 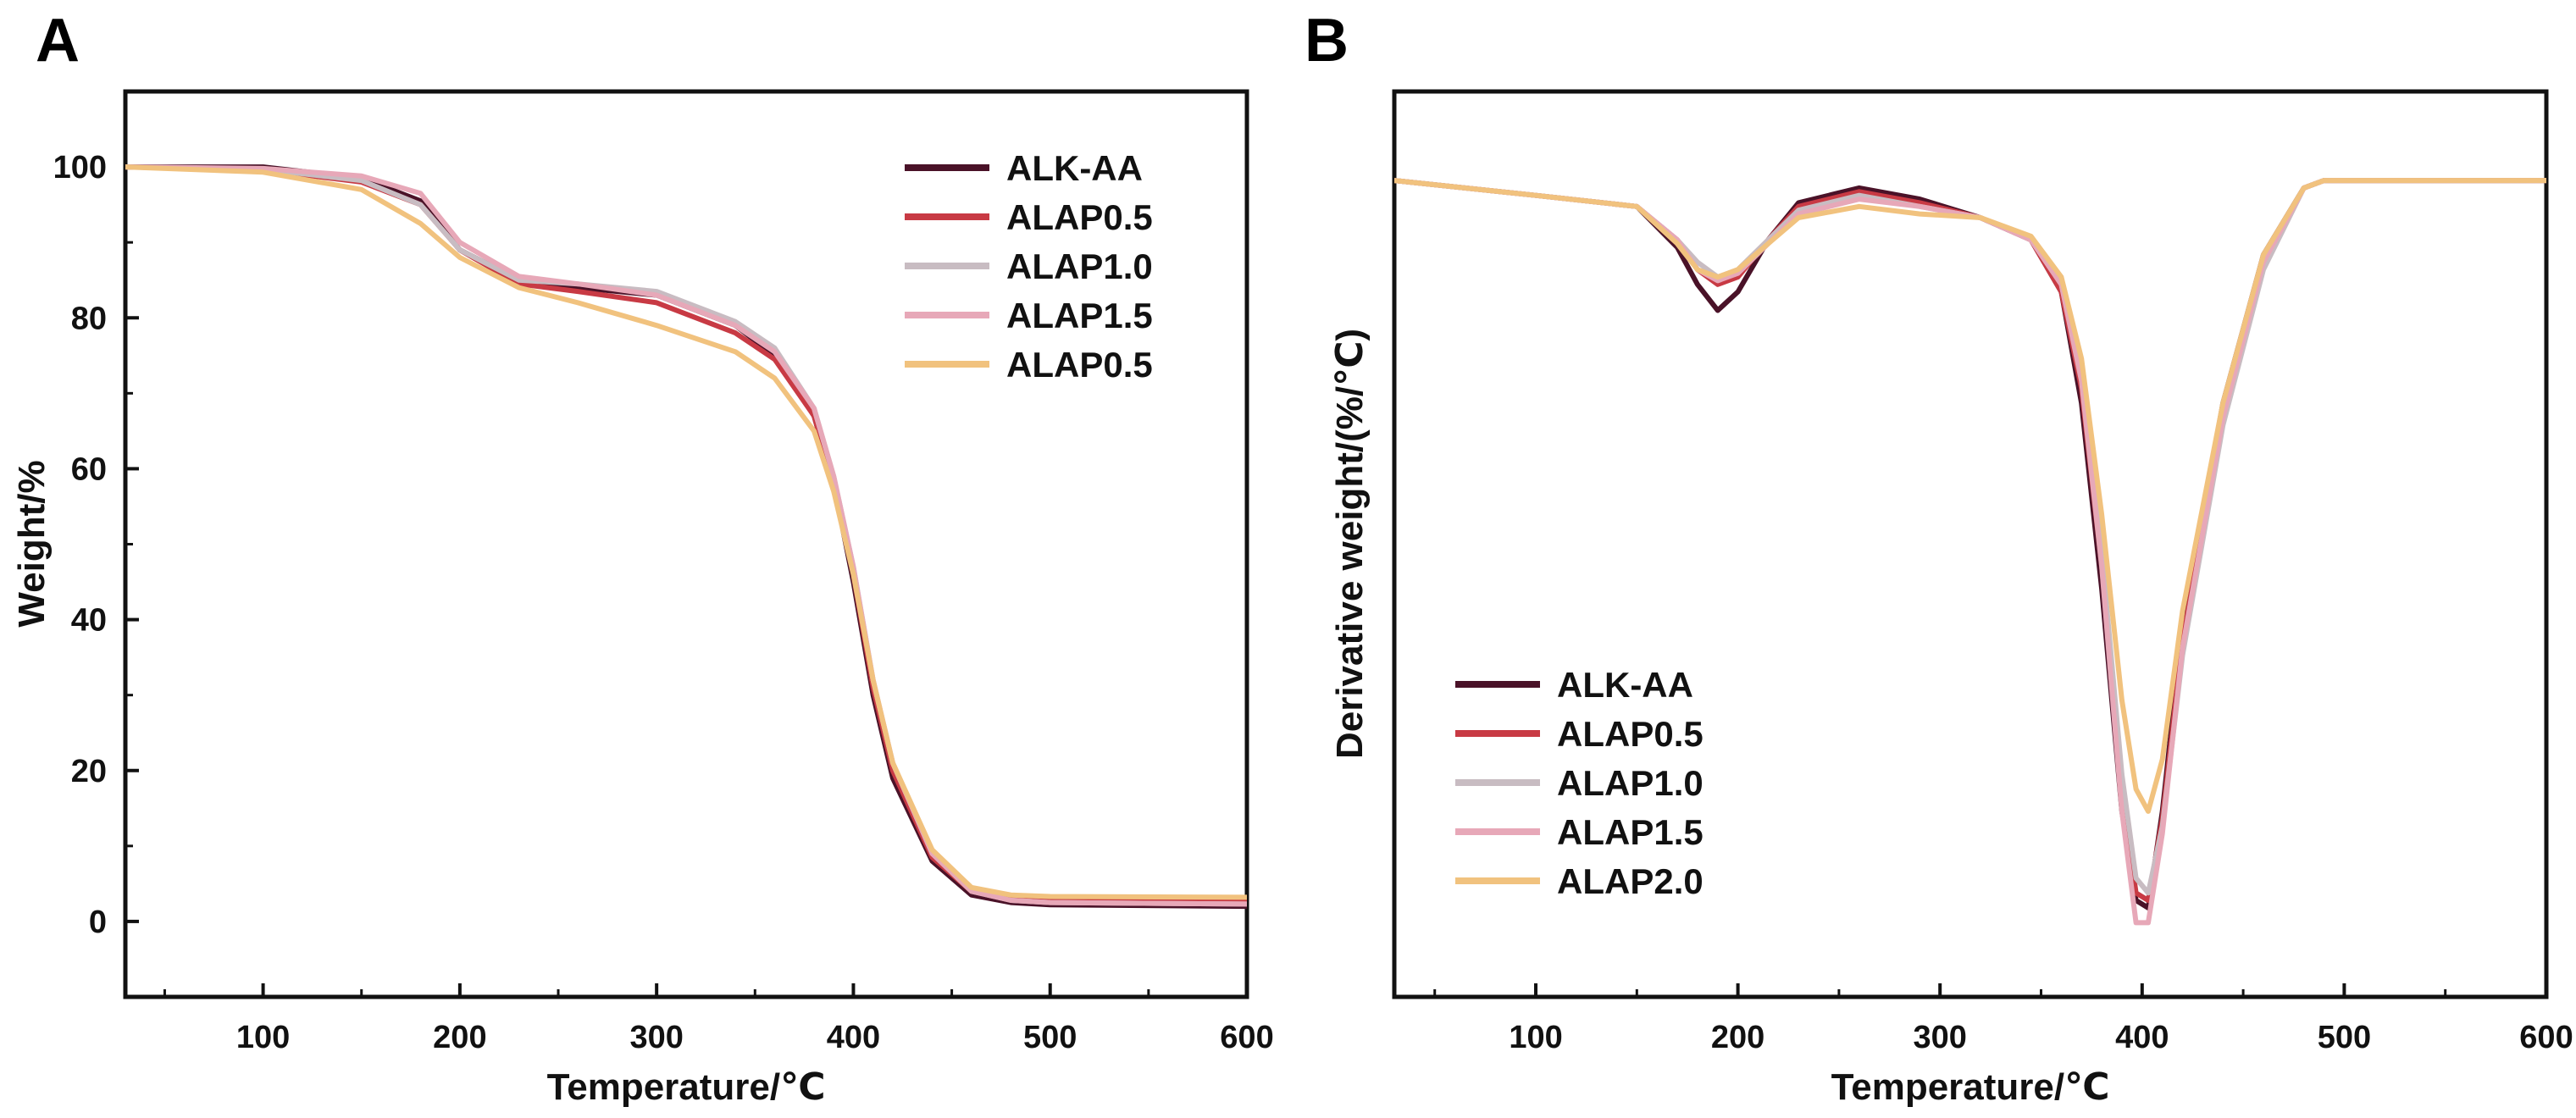 I want to click on y-tick-label: 60, so click(x=89, y=469).